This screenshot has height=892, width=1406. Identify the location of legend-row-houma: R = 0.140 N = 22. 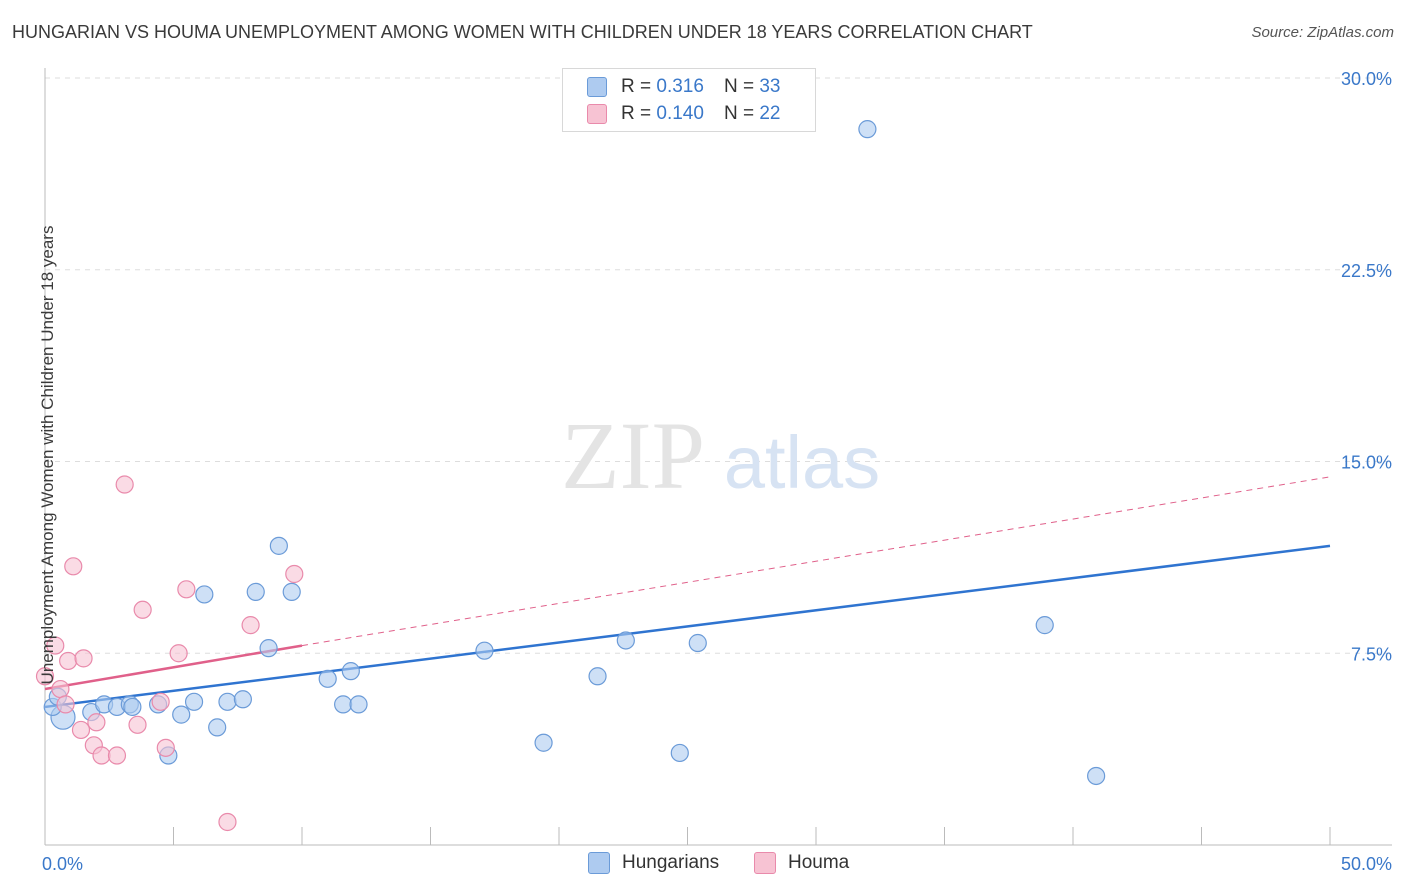
(683, 114).